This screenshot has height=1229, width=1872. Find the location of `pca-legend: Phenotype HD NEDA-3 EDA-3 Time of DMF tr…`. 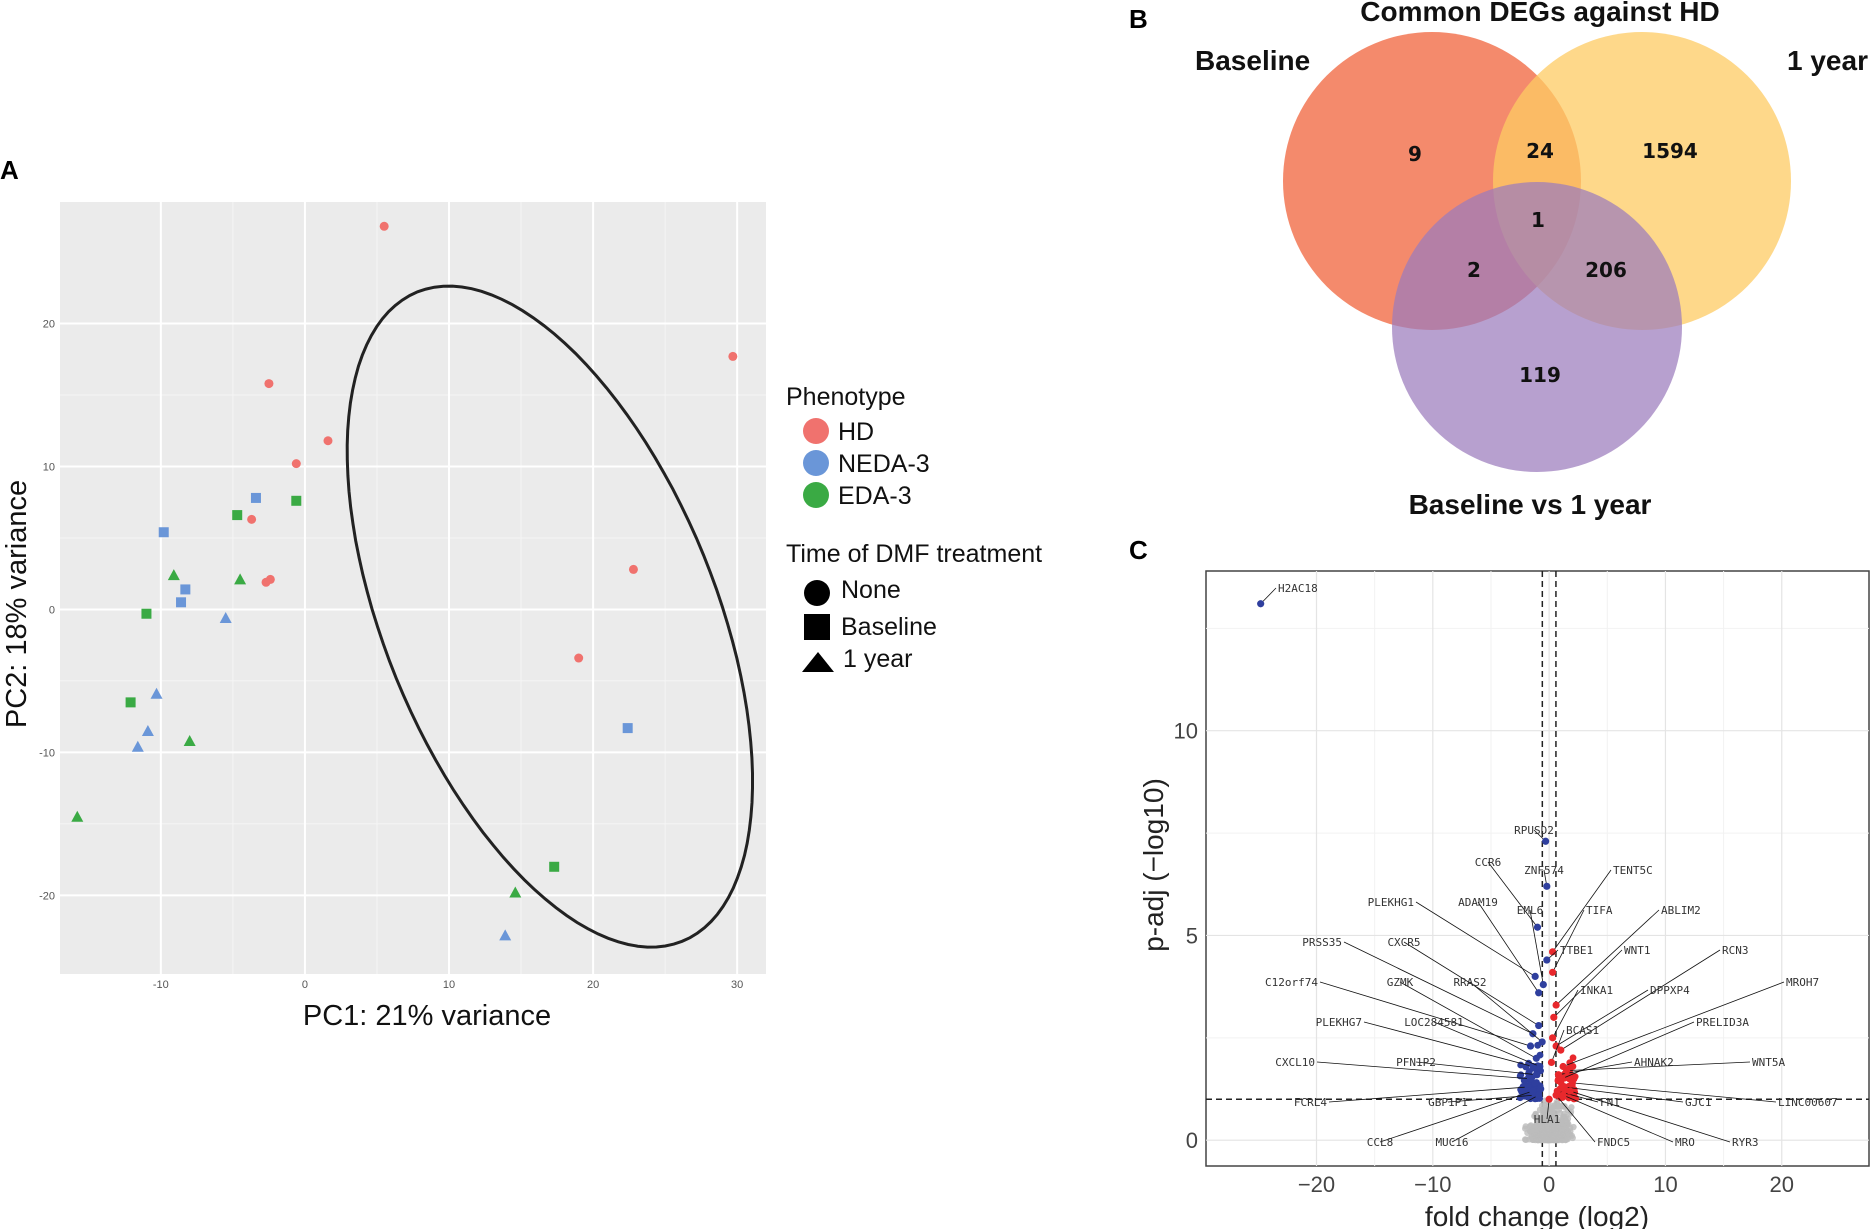

pca-legend: Phenotype HD NEDA-3 EDA-3 Time of DMF tr… is located at coordinates (914, 528).